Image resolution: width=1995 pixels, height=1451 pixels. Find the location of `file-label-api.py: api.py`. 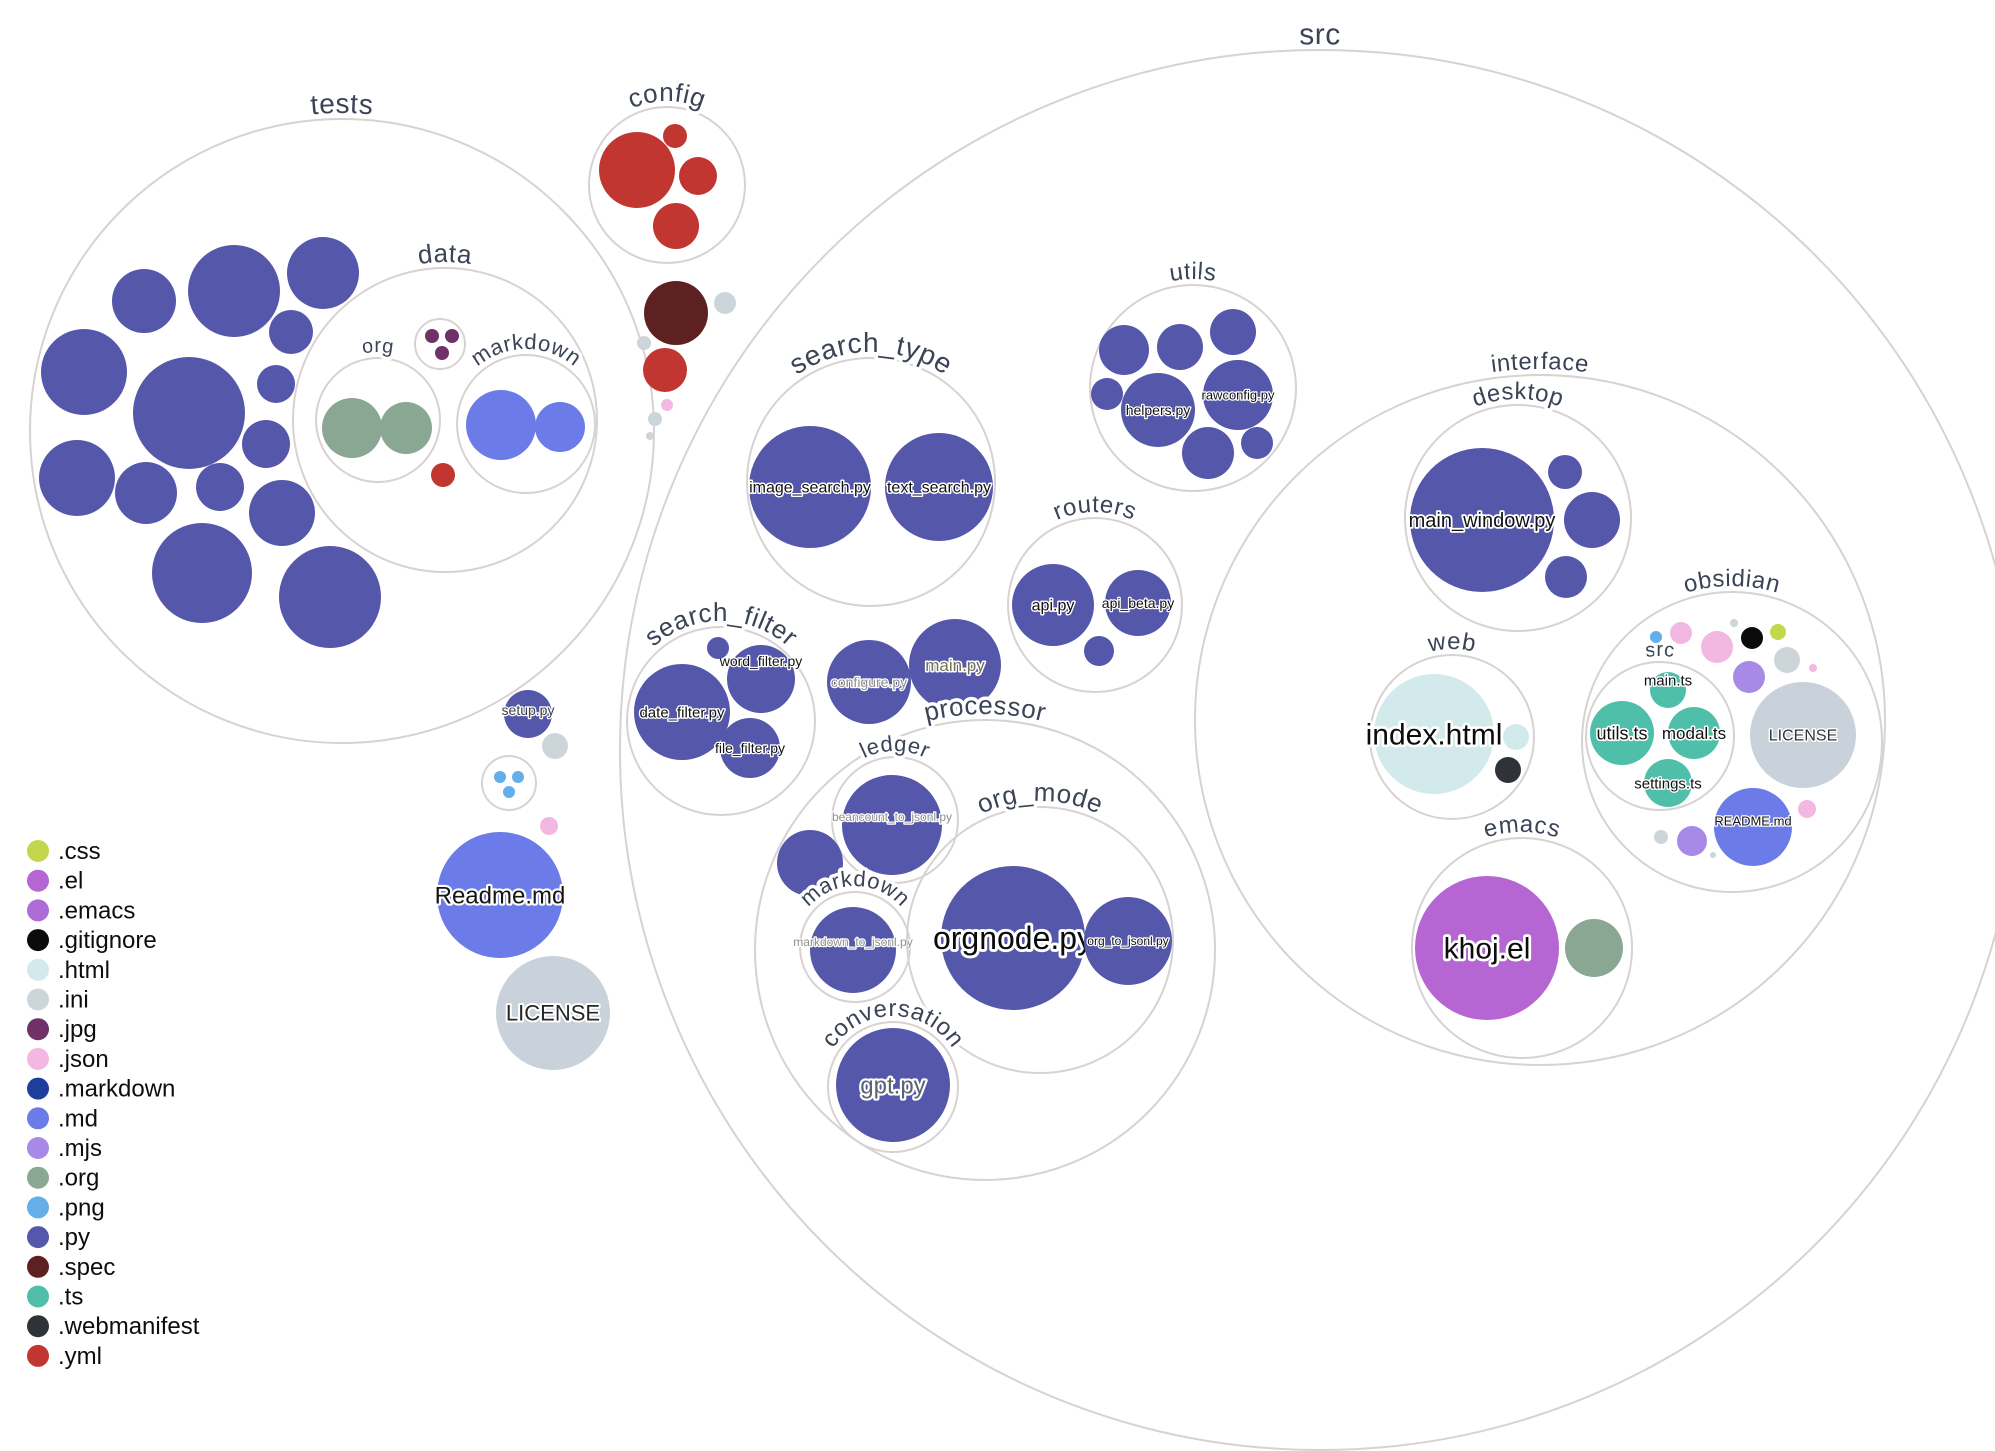

file-label-api.py: api.py is located at coordinates (1053, 606).